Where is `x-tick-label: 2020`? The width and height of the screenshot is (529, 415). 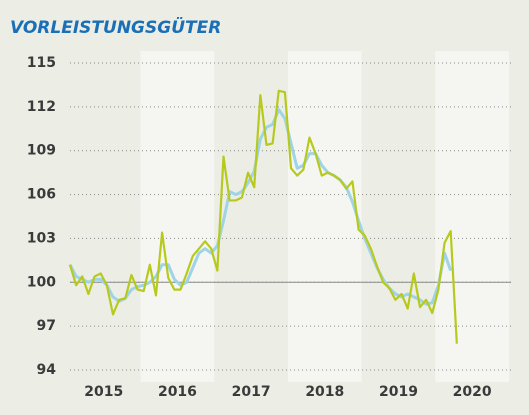 x-tick-label: 2020 is located at coordinates (472, 392).